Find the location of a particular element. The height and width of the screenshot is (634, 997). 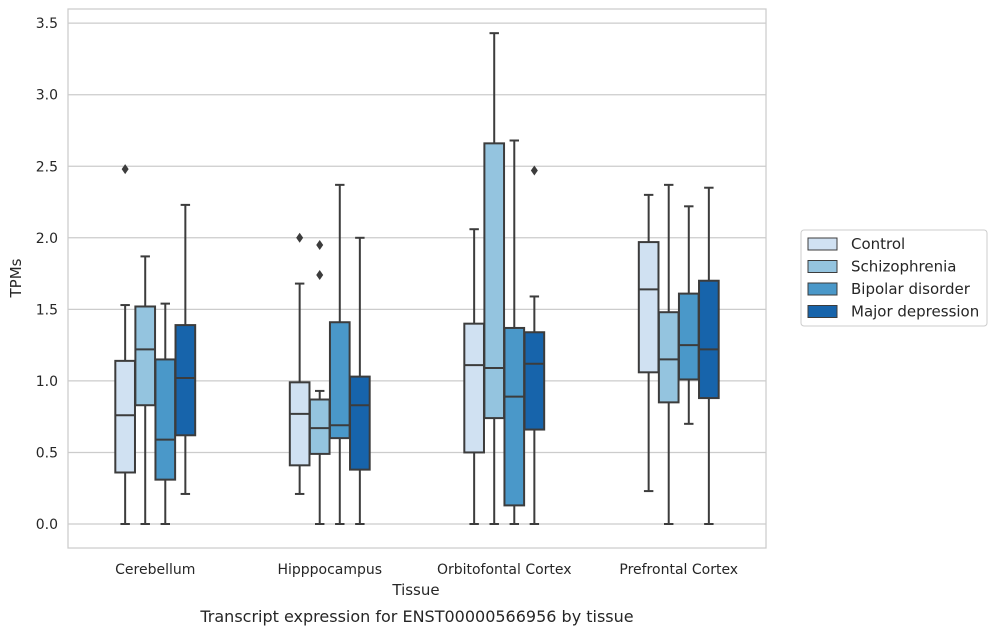

y-tick-label: 1.0 is located at coordinates (47, 382).